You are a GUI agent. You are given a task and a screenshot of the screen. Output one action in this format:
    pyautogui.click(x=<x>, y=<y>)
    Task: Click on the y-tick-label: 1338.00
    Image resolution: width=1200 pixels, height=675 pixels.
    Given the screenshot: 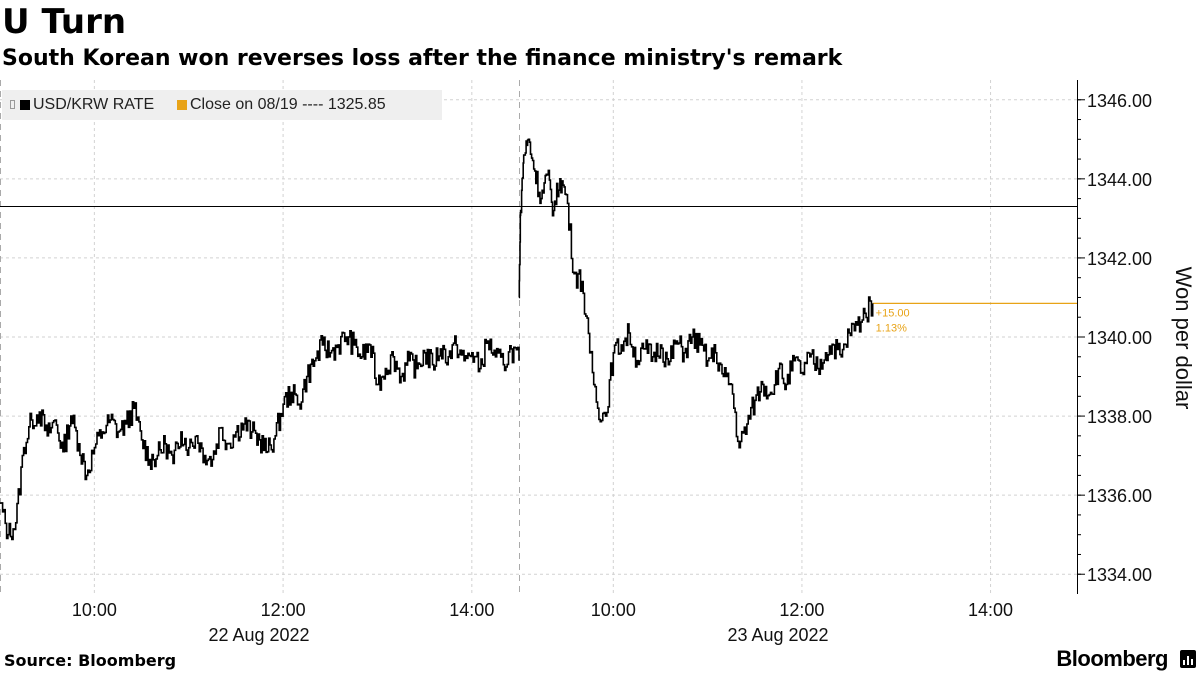 What is the action you would take?
    pyautogui.click(x=1119, y=417)
    